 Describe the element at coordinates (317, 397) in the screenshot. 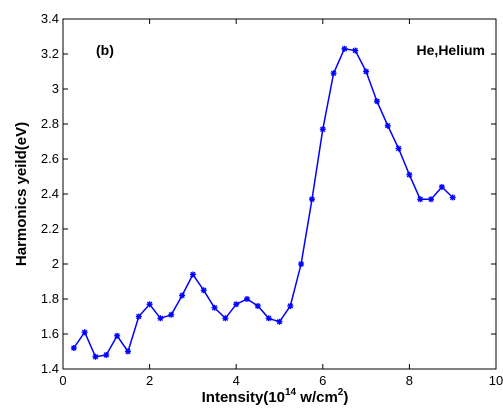

I see `x-axis-label-unit: w/cm` at that location.